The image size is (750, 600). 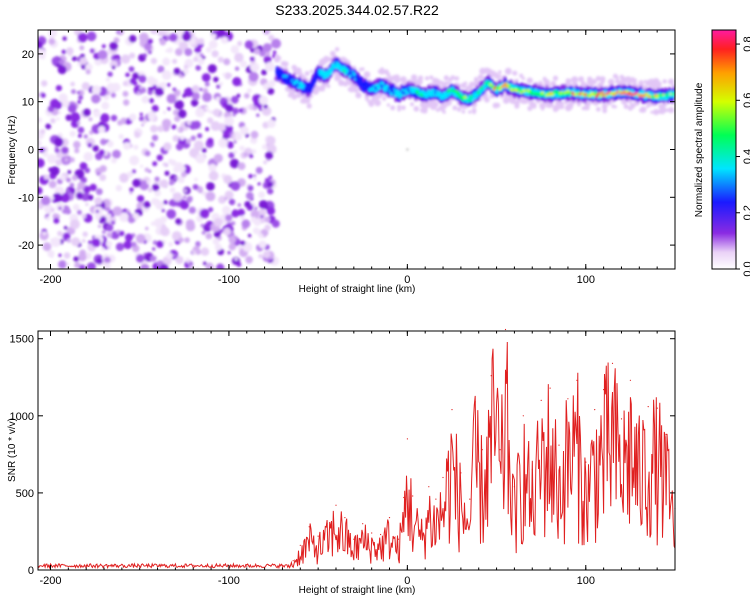 What do you see at coordinates (699, 149) in the screenshot?
I see `colorbar-label: Normalized spectral amplitude` at bounding box center [699, 149].